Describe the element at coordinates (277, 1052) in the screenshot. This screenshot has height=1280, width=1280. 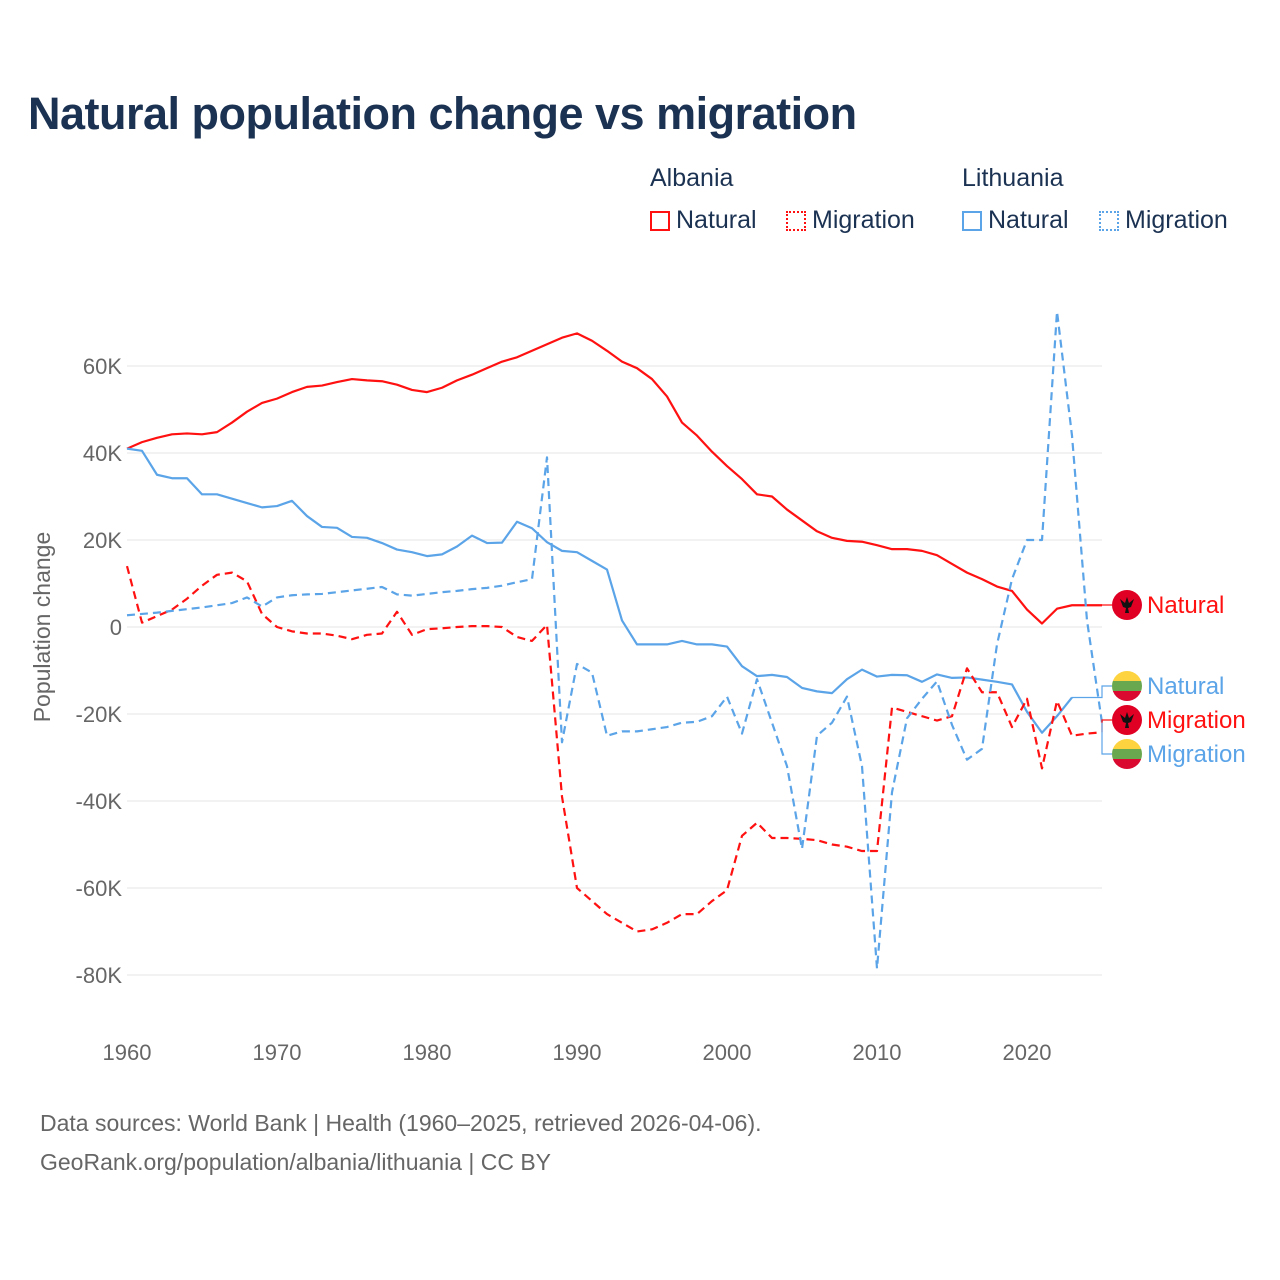
I see `x-tick-label: 1970` at that location.